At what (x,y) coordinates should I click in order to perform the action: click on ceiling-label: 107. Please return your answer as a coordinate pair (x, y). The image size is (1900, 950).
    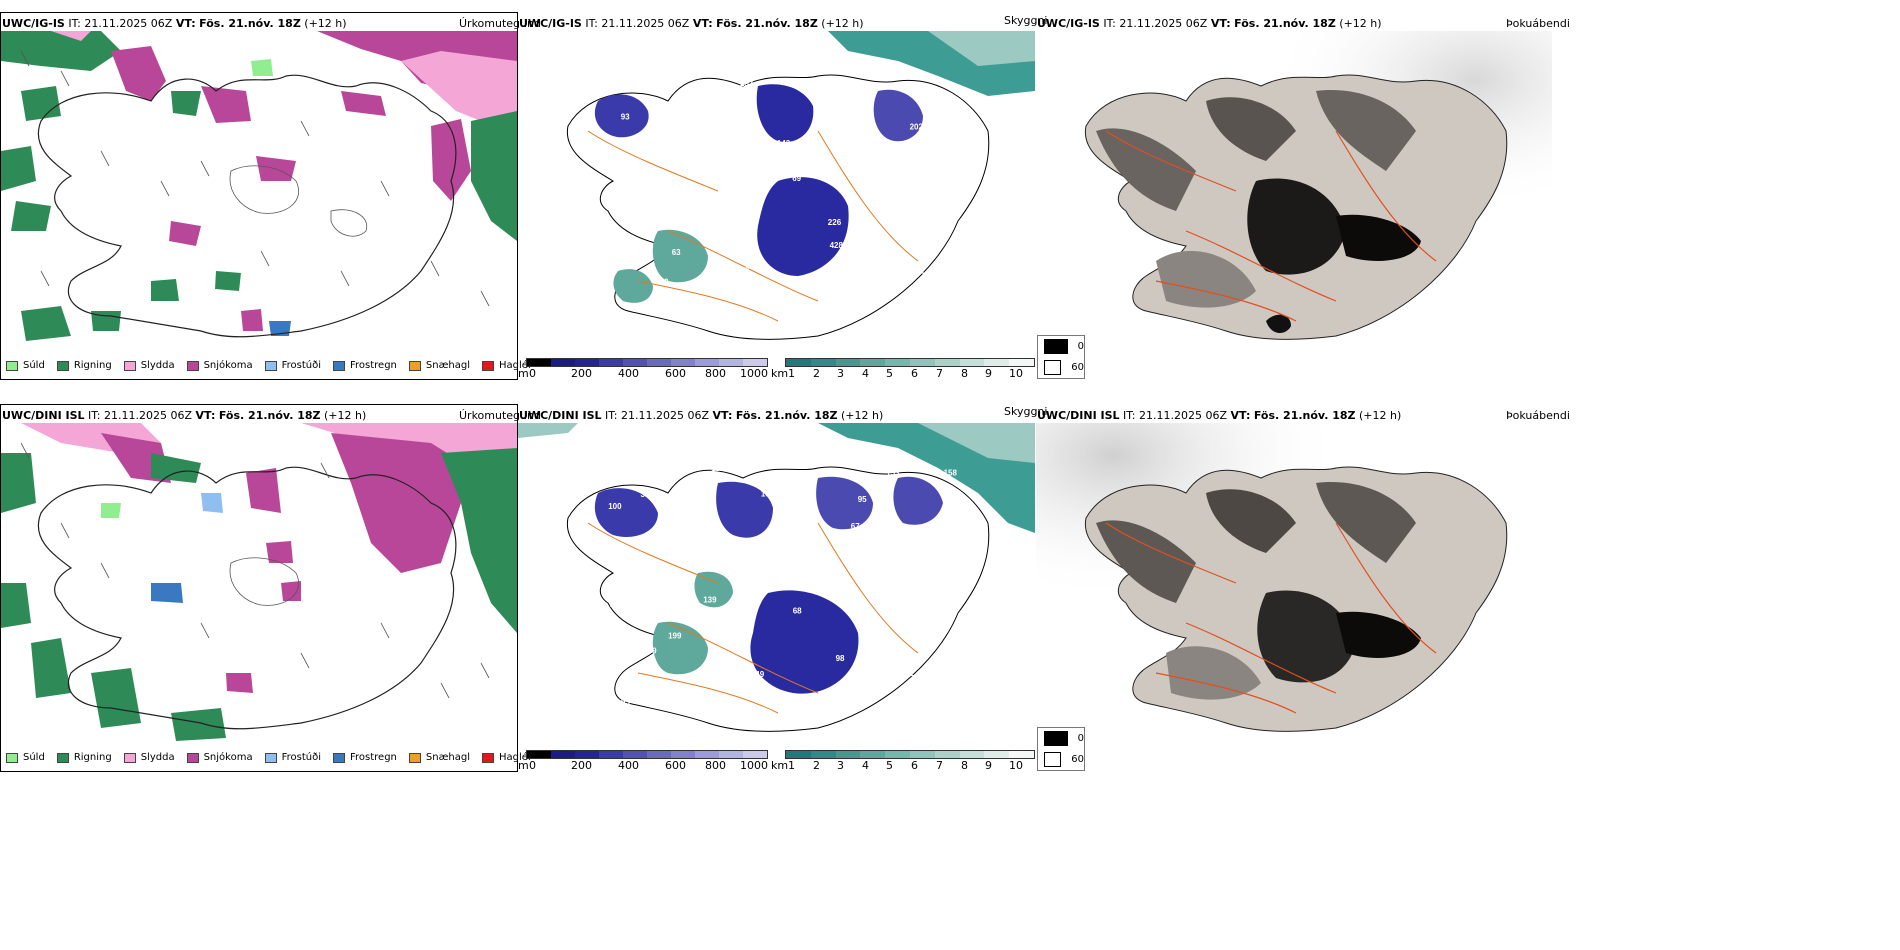
    Looking at the image, I should click on (610, 308).